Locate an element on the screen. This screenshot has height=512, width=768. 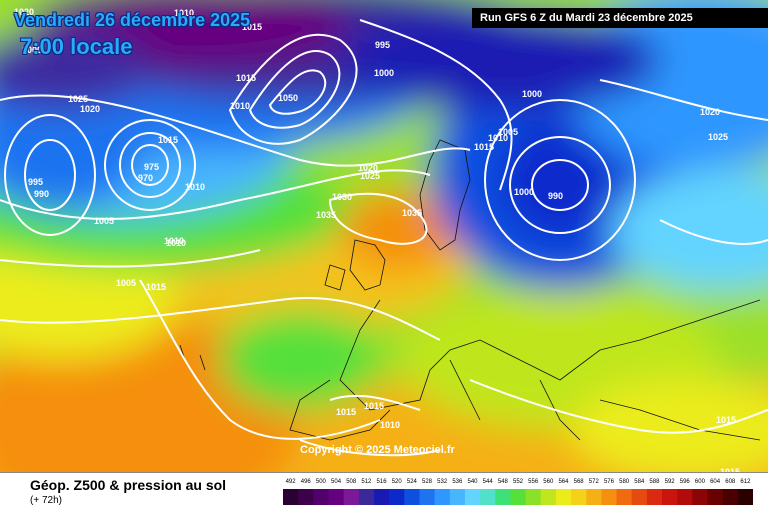
colorbar-tick: 572 is located at coordinates (593, 482).